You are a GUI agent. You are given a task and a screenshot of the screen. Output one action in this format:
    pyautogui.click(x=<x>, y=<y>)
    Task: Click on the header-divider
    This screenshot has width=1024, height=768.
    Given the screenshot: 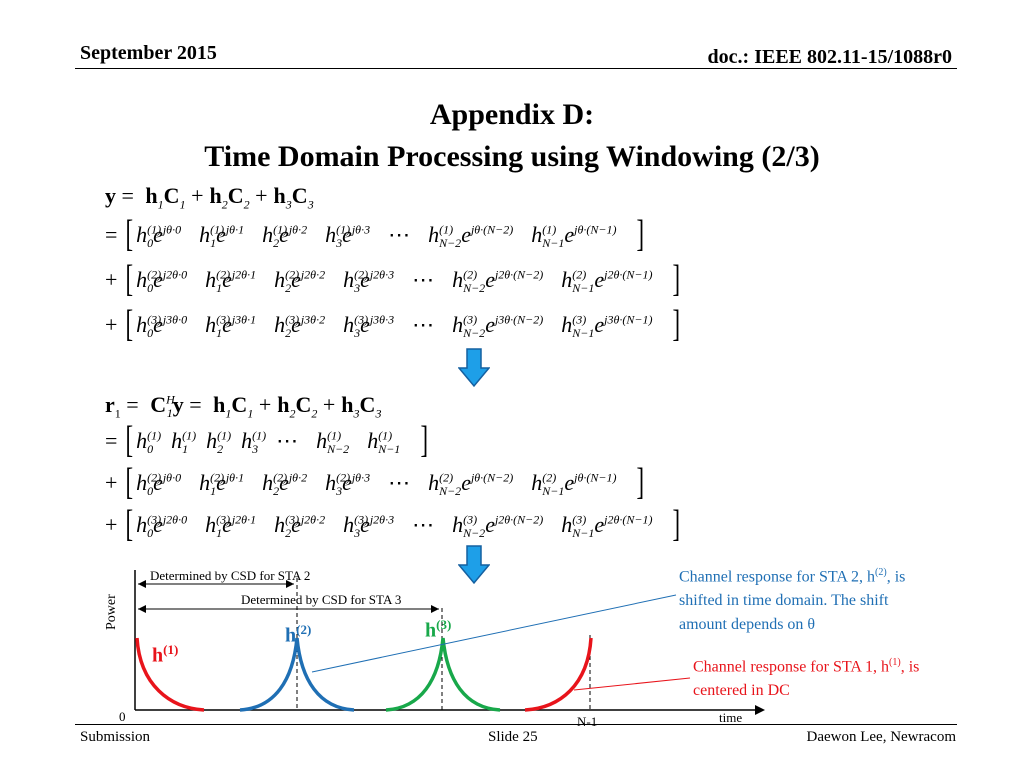 What is the action you would take?
    pyautogui.click(x=516, y=68)
    